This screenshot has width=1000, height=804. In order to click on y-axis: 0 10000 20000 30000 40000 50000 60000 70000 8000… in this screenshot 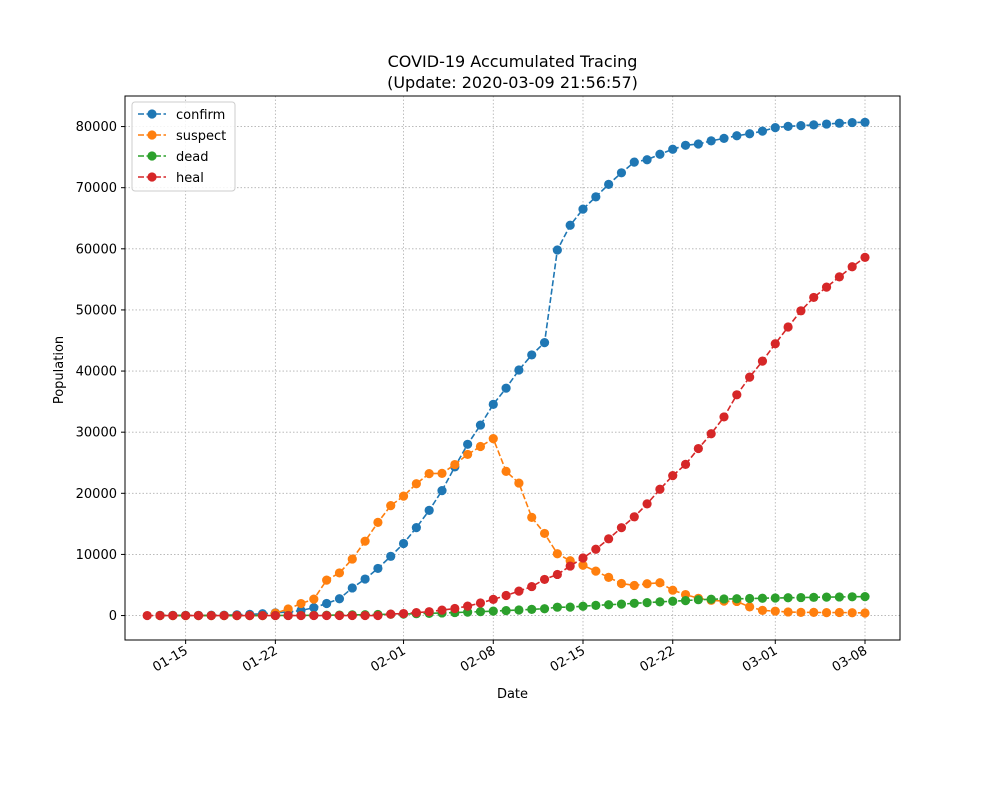, I will do `click(100, 372)`.